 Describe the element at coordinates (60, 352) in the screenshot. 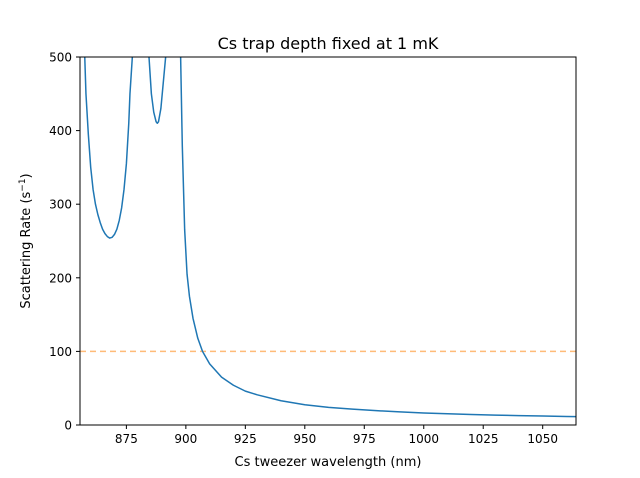

I see `y-tick-label: 100` at that location.